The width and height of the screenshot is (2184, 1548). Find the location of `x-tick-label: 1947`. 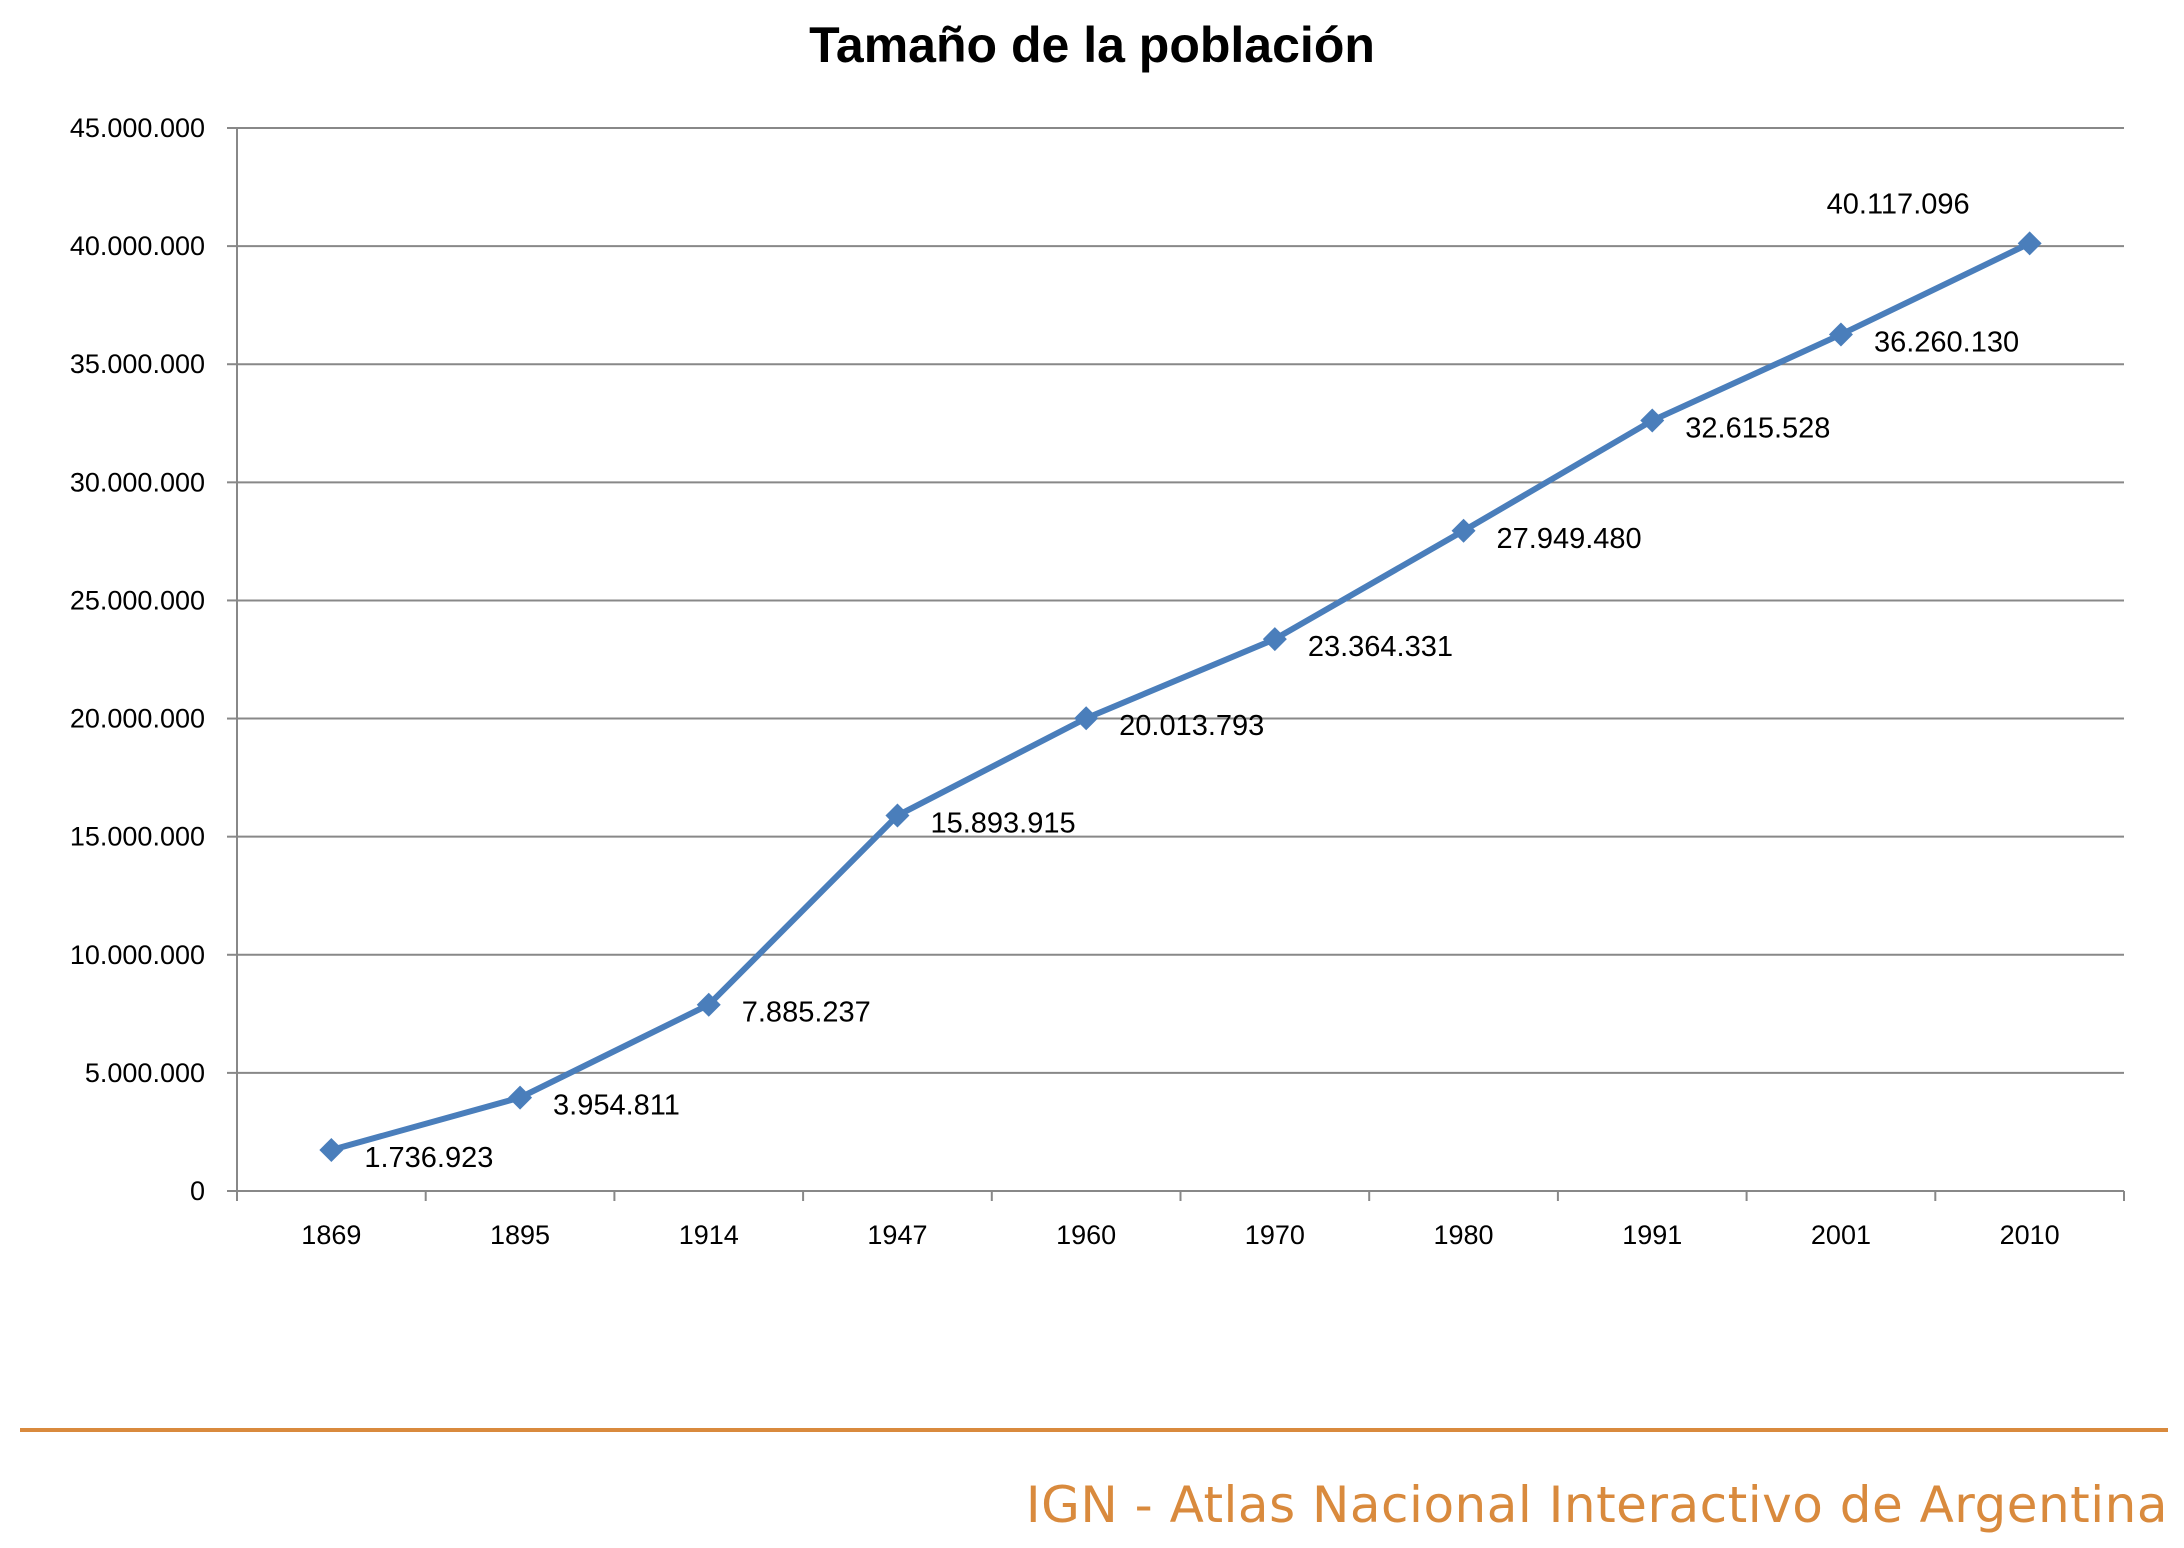

x-tick-label: 1947 is located at coordinates (897, 1235).